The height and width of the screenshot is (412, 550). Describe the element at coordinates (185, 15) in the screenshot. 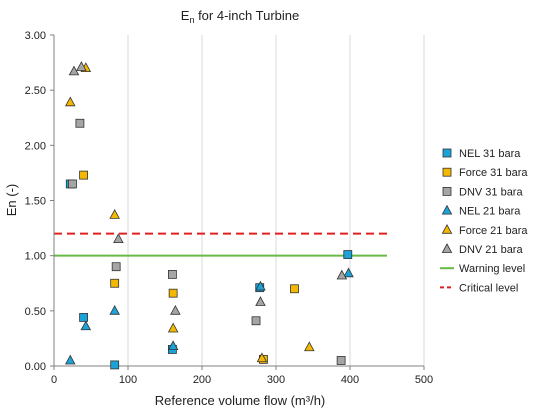

I see `chart-title-main: E` at that location.